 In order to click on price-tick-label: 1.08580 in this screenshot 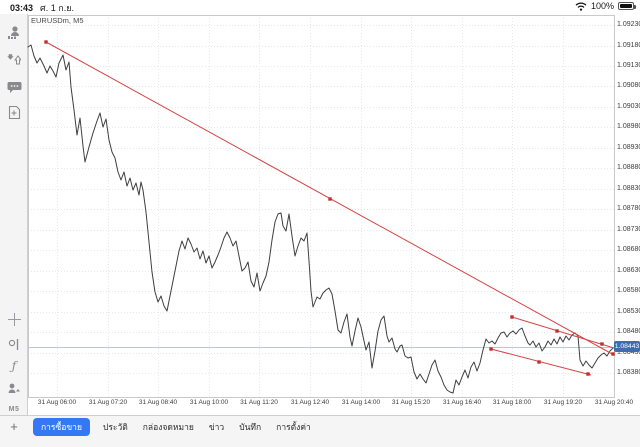, I will do `click(628, 290)`.